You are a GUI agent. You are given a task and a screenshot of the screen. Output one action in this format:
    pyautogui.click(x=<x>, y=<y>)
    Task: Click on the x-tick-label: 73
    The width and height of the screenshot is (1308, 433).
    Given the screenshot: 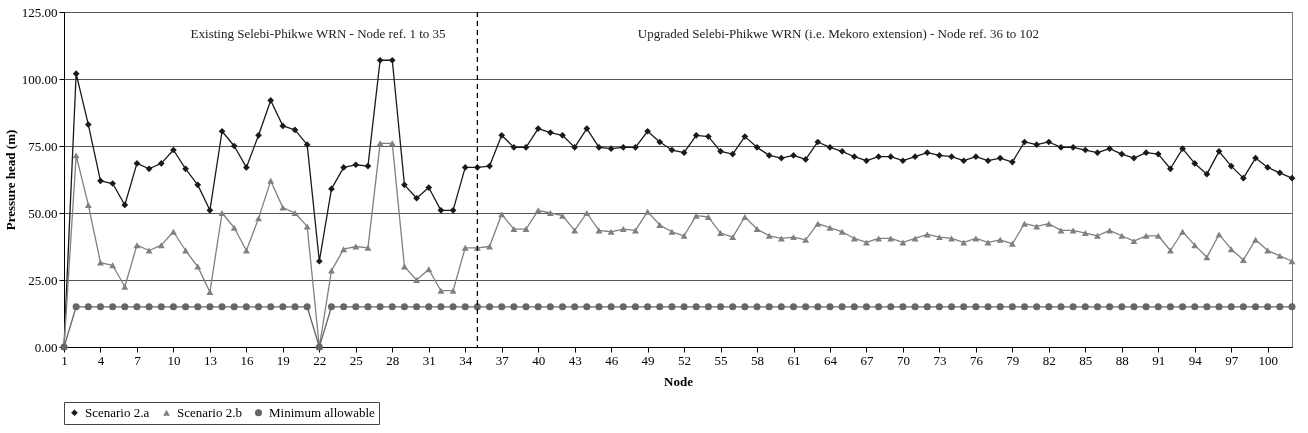 What is the action you would take?
    pyautogui.click(x=940, y=360)
    